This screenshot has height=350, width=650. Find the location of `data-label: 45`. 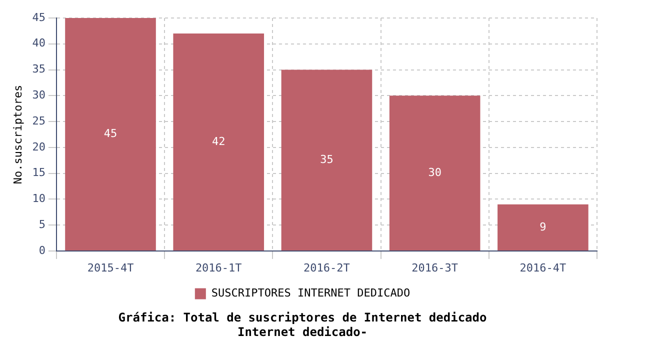

data-label: 45 is located at coordinates (111, 133).